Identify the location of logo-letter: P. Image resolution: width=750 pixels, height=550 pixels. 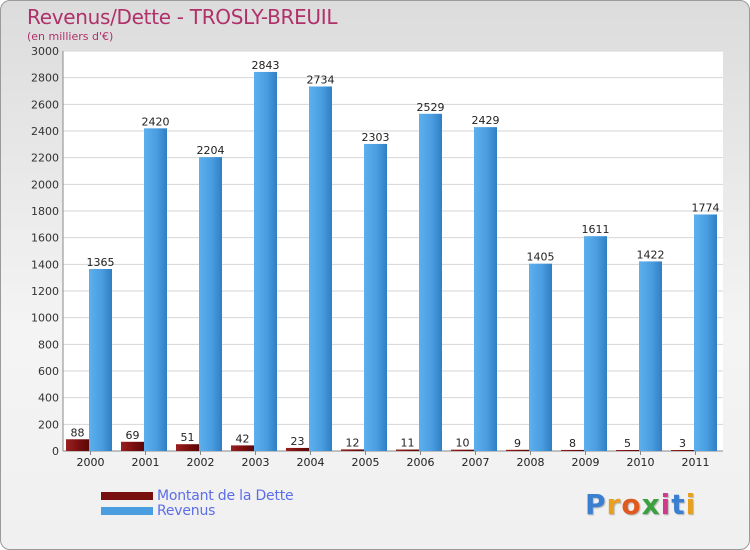
(596, 504).